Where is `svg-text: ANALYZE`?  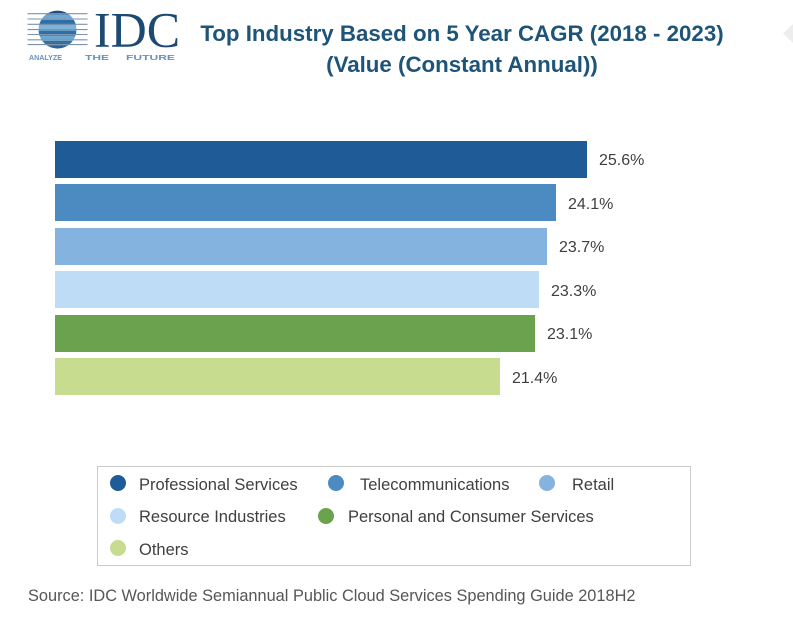 svg-text: ANALYZE is located at coordinates (45, 58).